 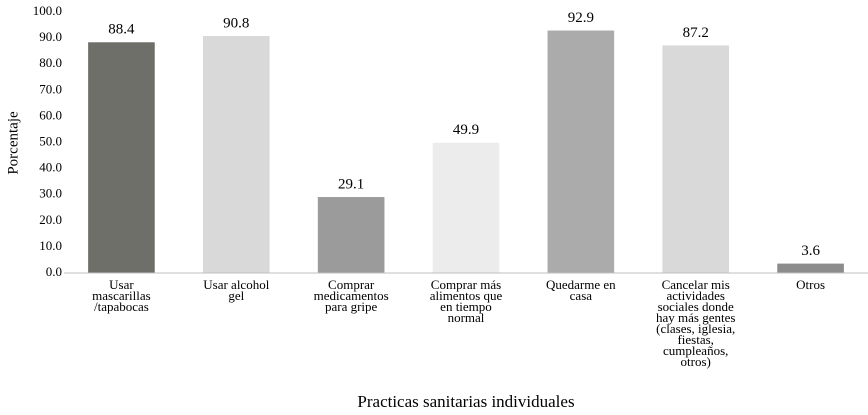 What do you see at coordinates (351, 295) in the screenshot?
I see `x-tick-label: Comprar medicamentos para gripe` at bounding box center [351, 295].